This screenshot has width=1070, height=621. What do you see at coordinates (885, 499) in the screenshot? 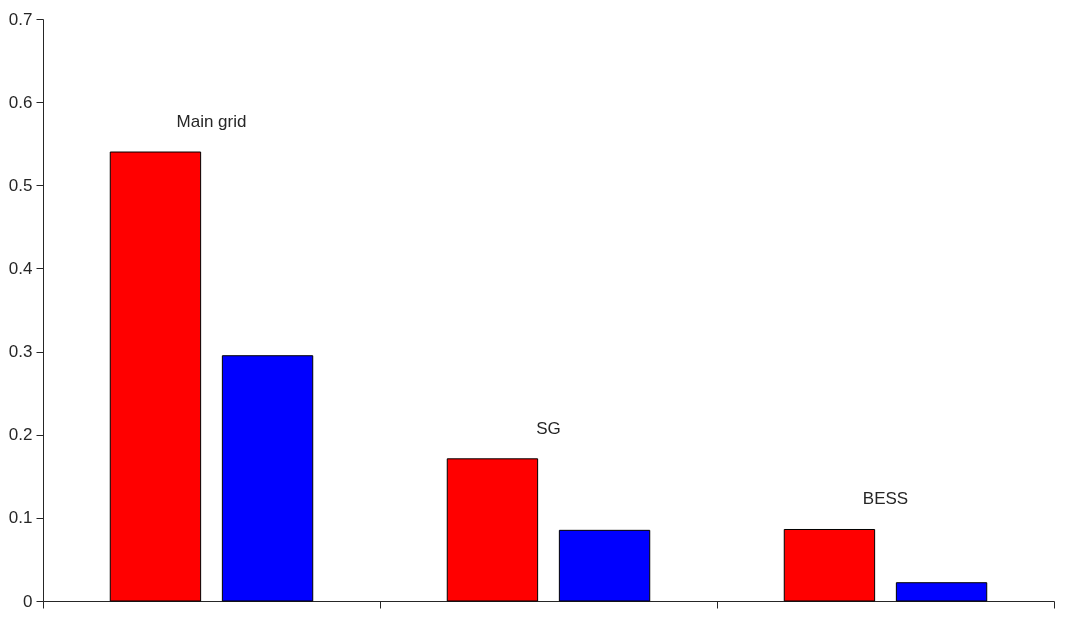
I see `x-tick-label: BESS` at bounding box center [885, 499].